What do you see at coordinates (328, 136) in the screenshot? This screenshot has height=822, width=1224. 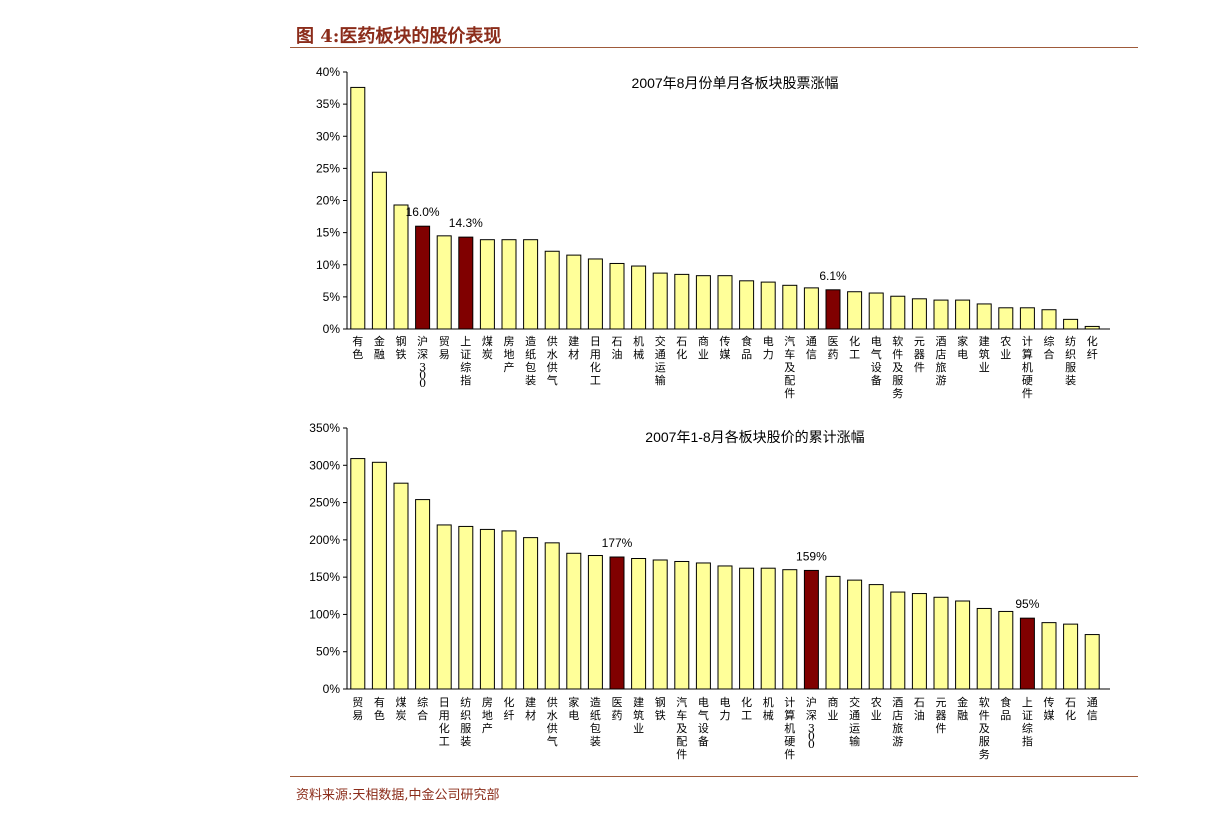 I see `chart-1-y-tick-label: 30%` at bounding box center [328, 136].